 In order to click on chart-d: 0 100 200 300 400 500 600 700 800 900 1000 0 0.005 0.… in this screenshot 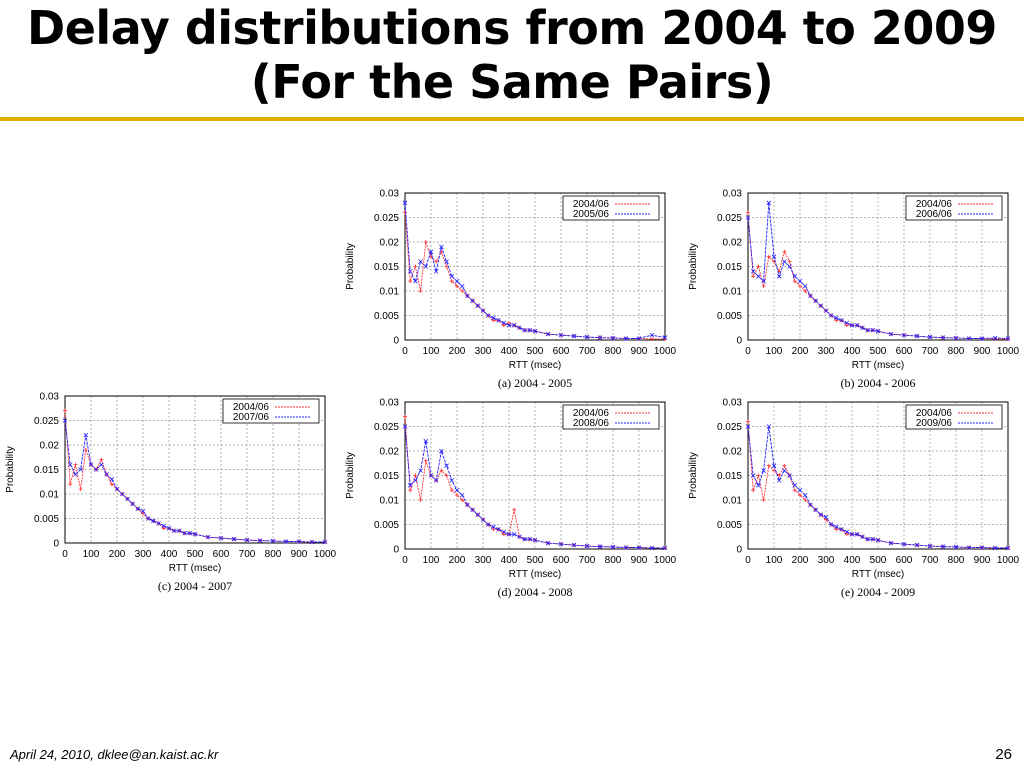, I will do `click(510, 501)`.